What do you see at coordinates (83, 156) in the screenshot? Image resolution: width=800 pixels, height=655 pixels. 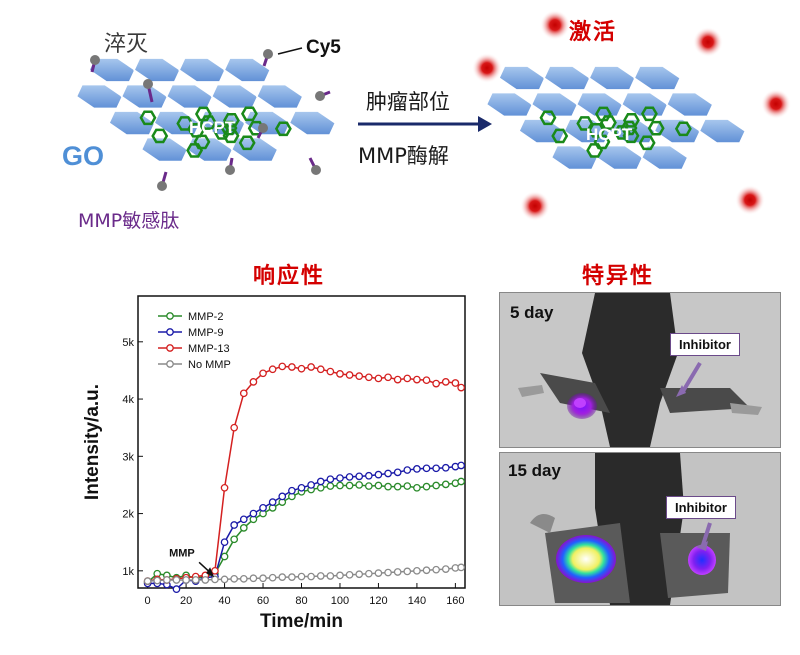 I see `go-label: GO` at bounding box center [83, 156].